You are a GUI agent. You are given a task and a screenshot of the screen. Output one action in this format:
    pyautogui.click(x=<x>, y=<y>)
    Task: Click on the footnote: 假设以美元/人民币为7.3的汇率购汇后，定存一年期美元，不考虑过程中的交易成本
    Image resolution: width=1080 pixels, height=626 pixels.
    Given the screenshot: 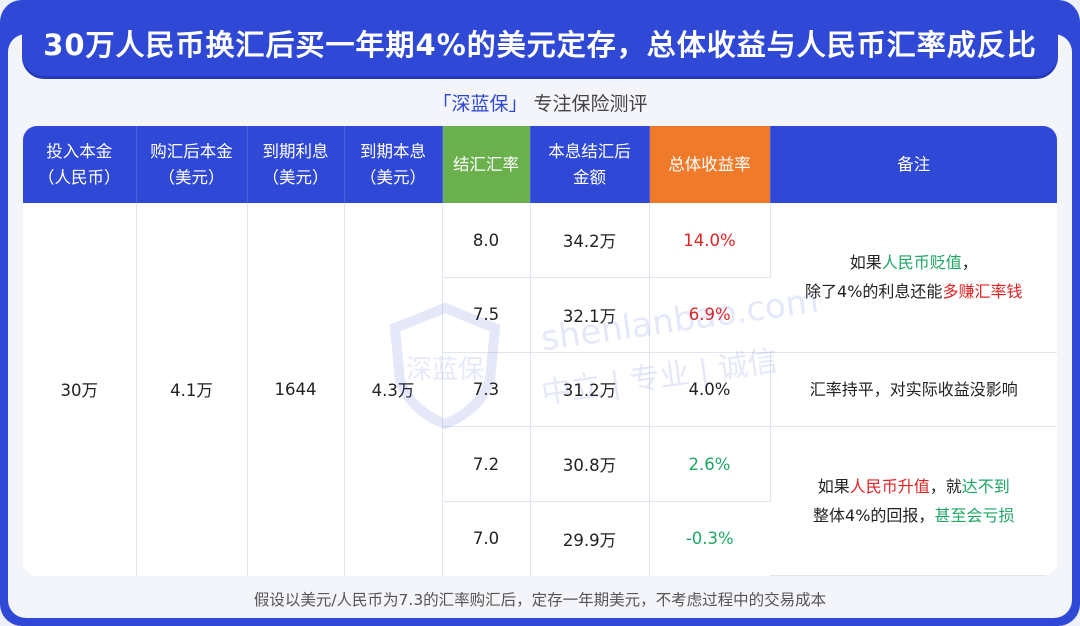 What is the action you would take?
    pyautogui.click(x=540, y=600)
    